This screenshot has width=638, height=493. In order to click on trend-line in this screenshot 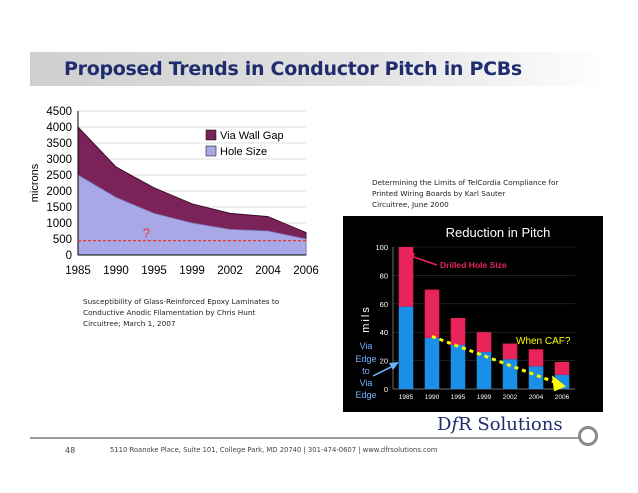, I will do `click(495, 360)`.